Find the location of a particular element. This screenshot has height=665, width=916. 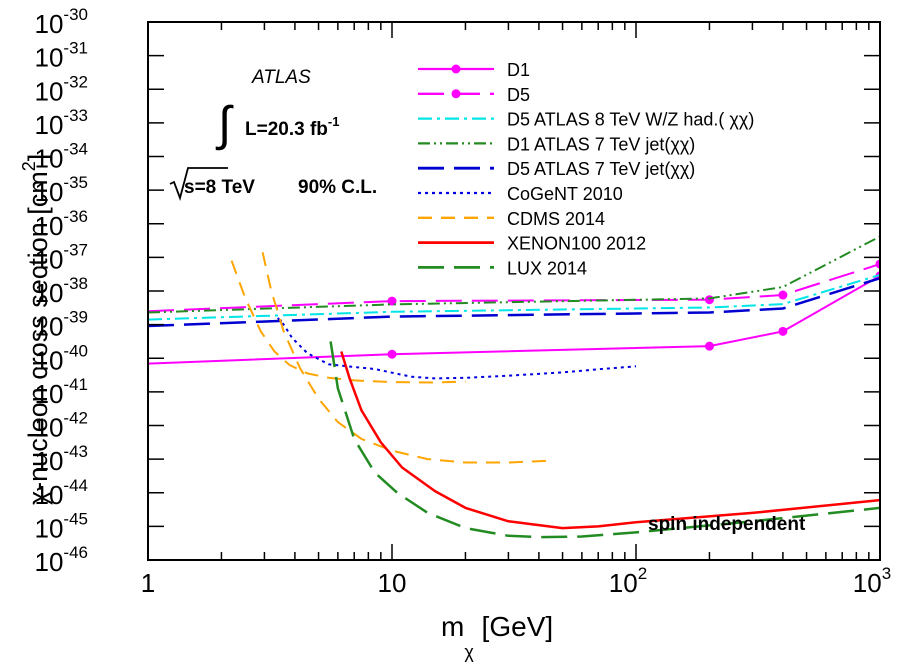

y-tick-label: 10-45 is located at coordinates (62, 526).